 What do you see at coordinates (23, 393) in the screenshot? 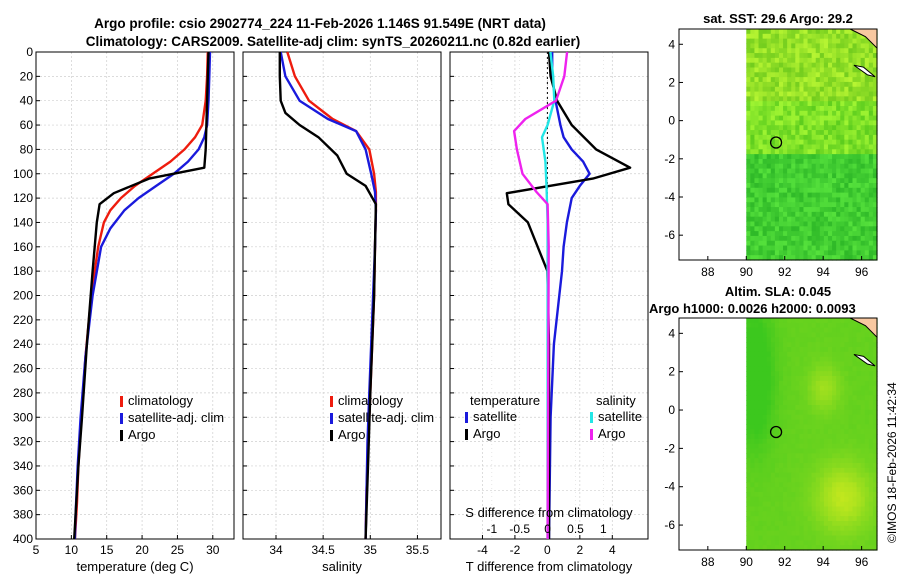
I see `y-tick-label: 280` at bounding box center [23, 393].